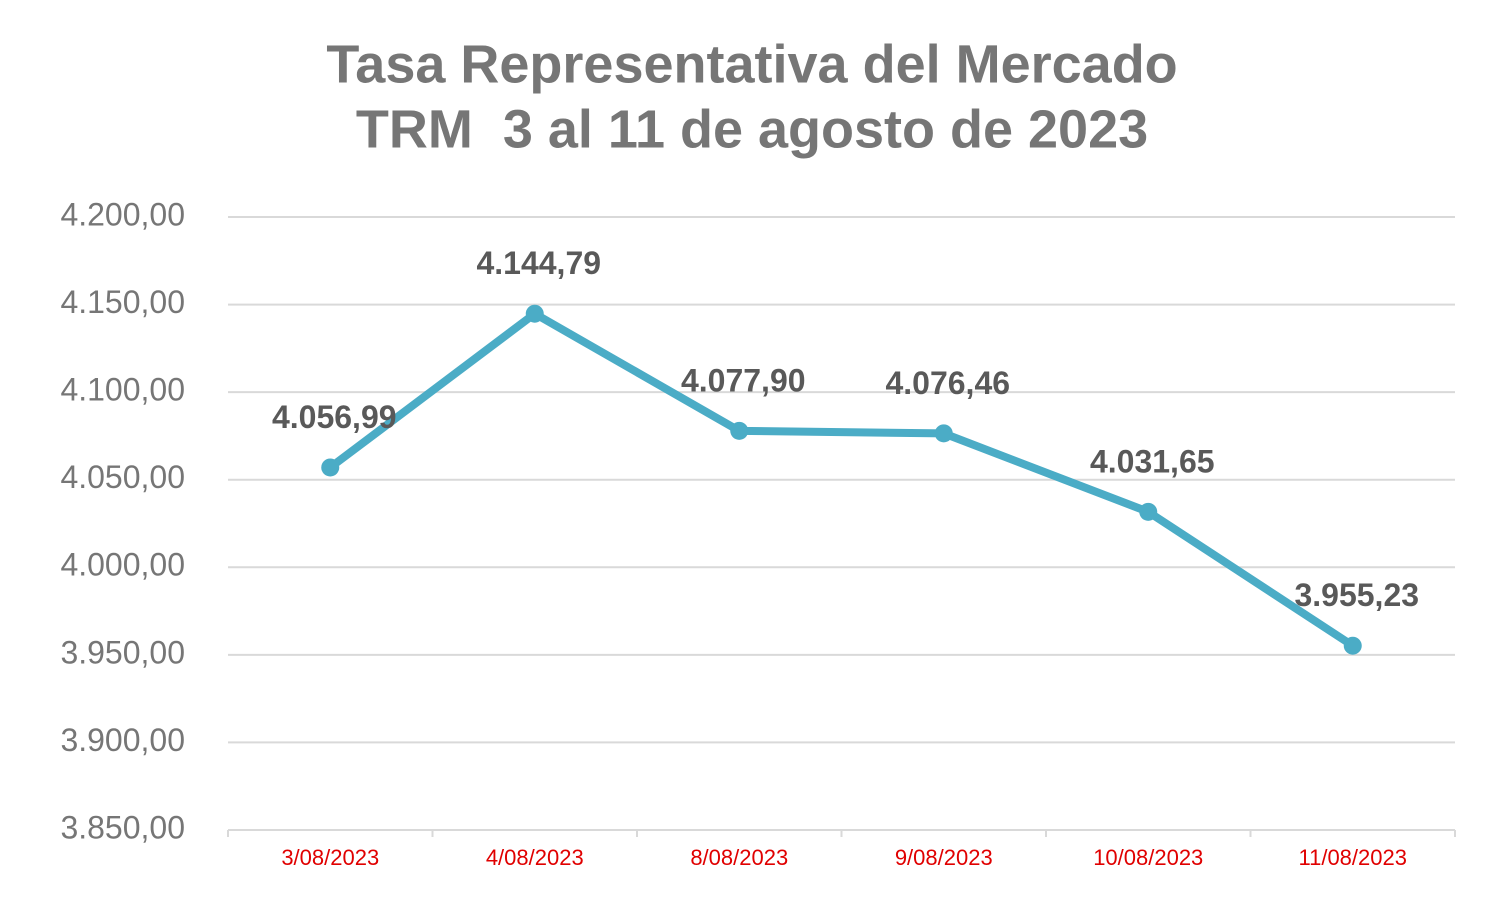  What do you see at coordinates (944, 857) in the screenshot?
I see `x-tick-label: 9/08/2023` at bounding box center [944, 857].